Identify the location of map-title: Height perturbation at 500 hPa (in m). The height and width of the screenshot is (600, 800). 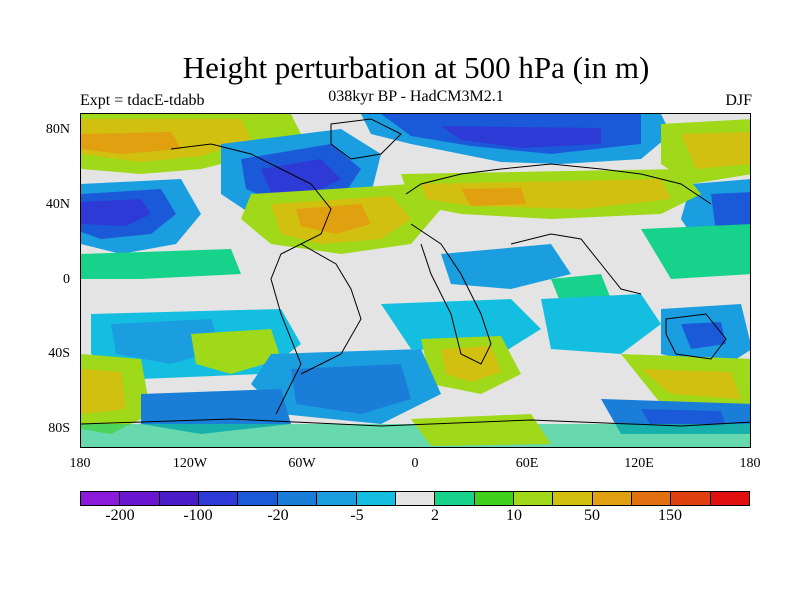
(416, 67).